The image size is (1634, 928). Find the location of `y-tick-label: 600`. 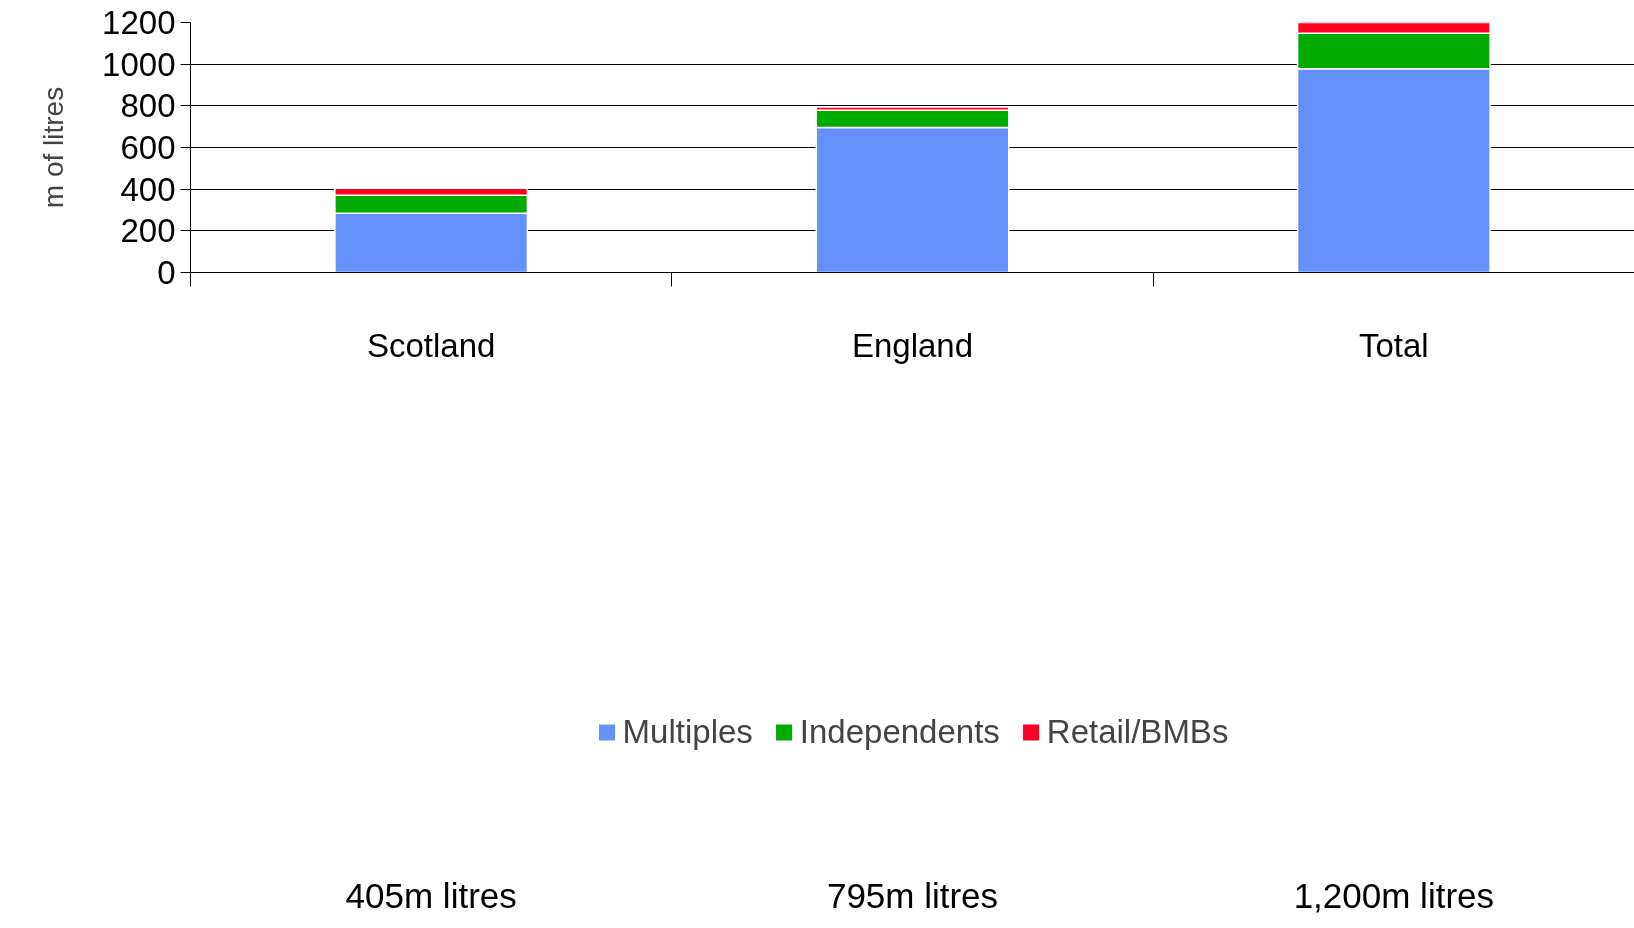

y-tick-label: 600 is located at coordinates (148, 147).